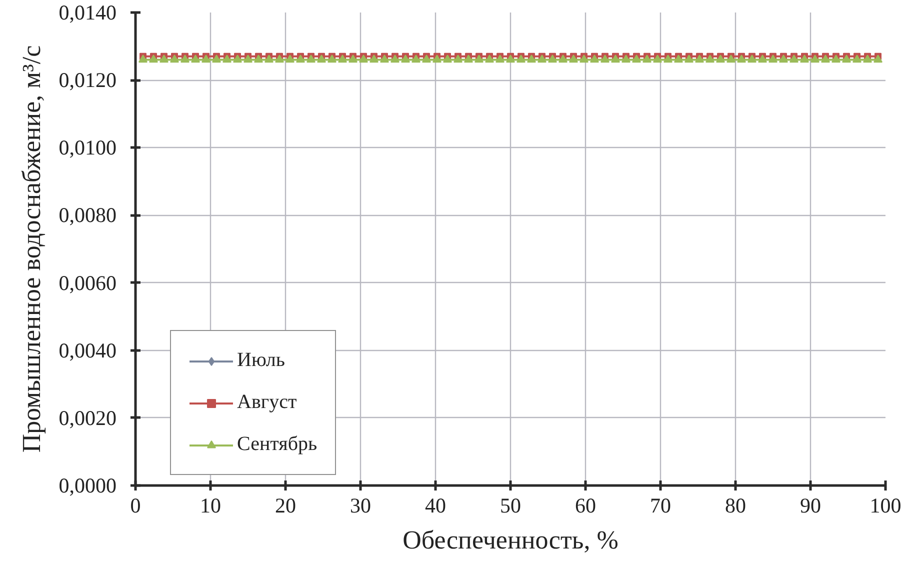  I want to click on y-axis-title: Промышленное водоснабжение, м³/с, so click(31, 249).